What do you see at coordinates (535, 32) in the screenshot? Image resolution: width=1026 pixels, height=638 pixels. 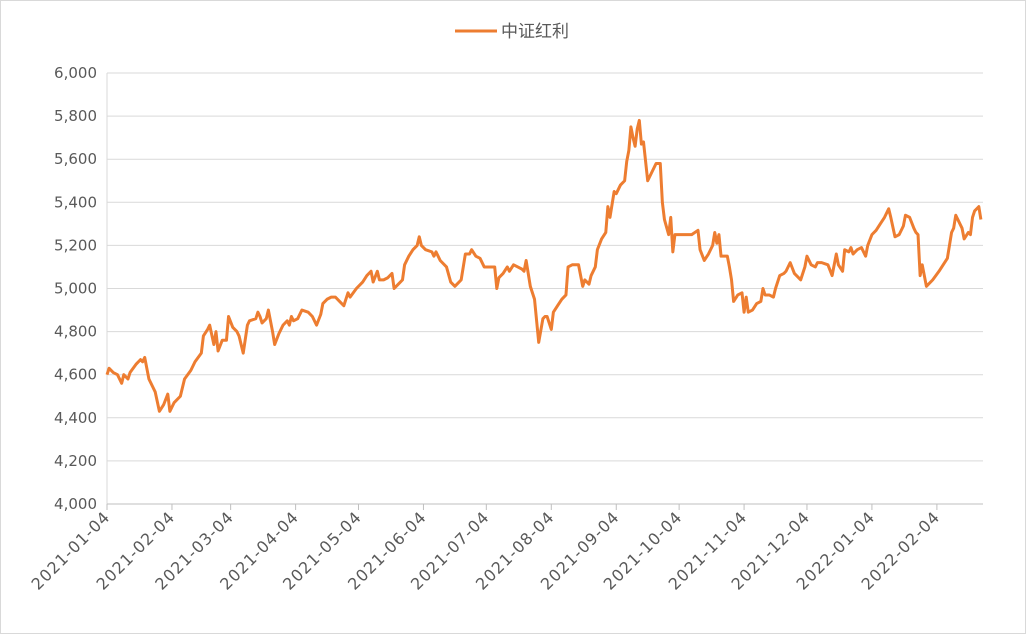 I see `legend-label: 中证红利` at bounding box center [535, 32].